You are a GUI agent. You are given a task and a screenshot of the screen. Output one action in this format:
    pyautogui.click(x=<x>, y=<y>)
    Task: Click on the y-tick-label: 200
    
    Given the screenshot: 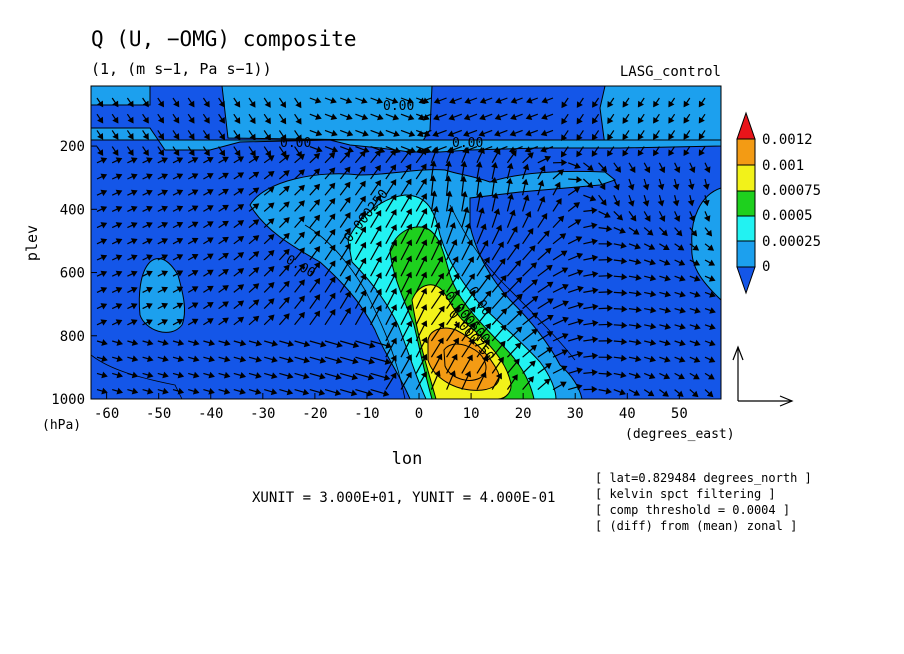 What is the action you would take?
    pyautogui.click(x=72, y=147)
    